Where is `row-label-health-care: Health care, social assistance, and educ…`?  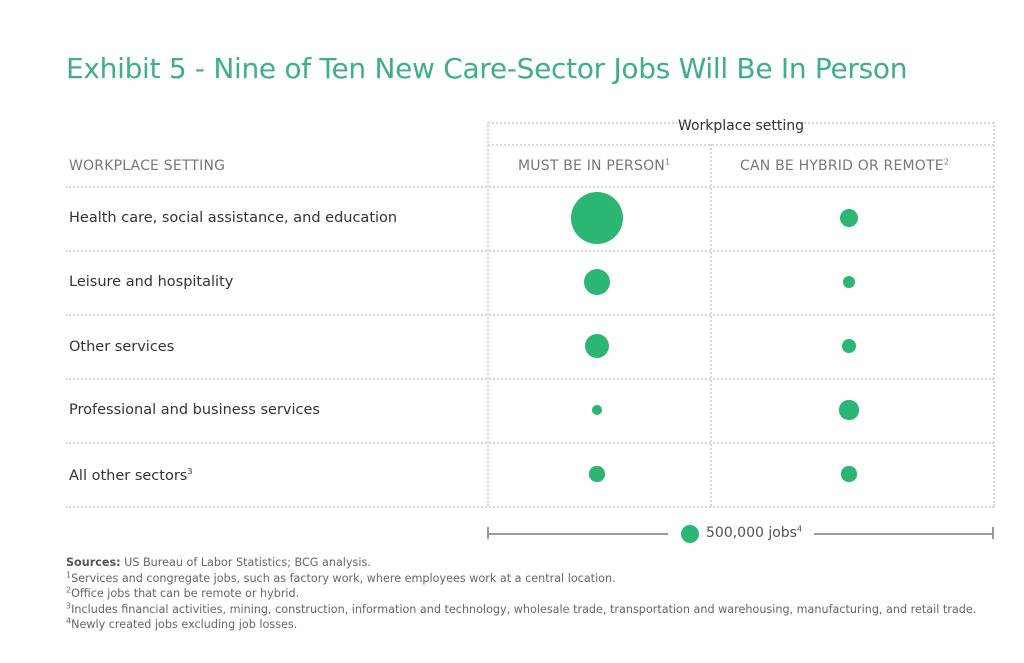
row-label-health-care: Health care, social assistance, and educ… is located at coordinates (233, 218).